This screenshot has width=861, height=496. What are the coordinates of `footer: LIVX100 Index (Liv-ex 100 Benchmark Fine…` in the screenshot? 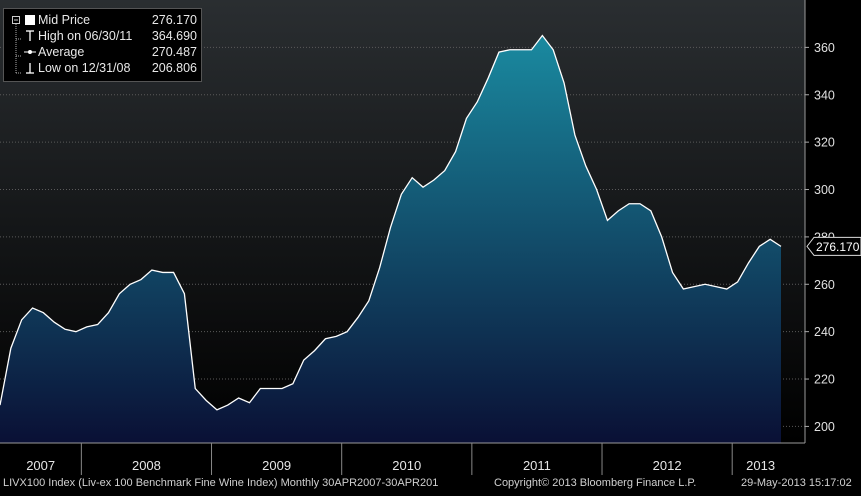 It's located at (430, 483).